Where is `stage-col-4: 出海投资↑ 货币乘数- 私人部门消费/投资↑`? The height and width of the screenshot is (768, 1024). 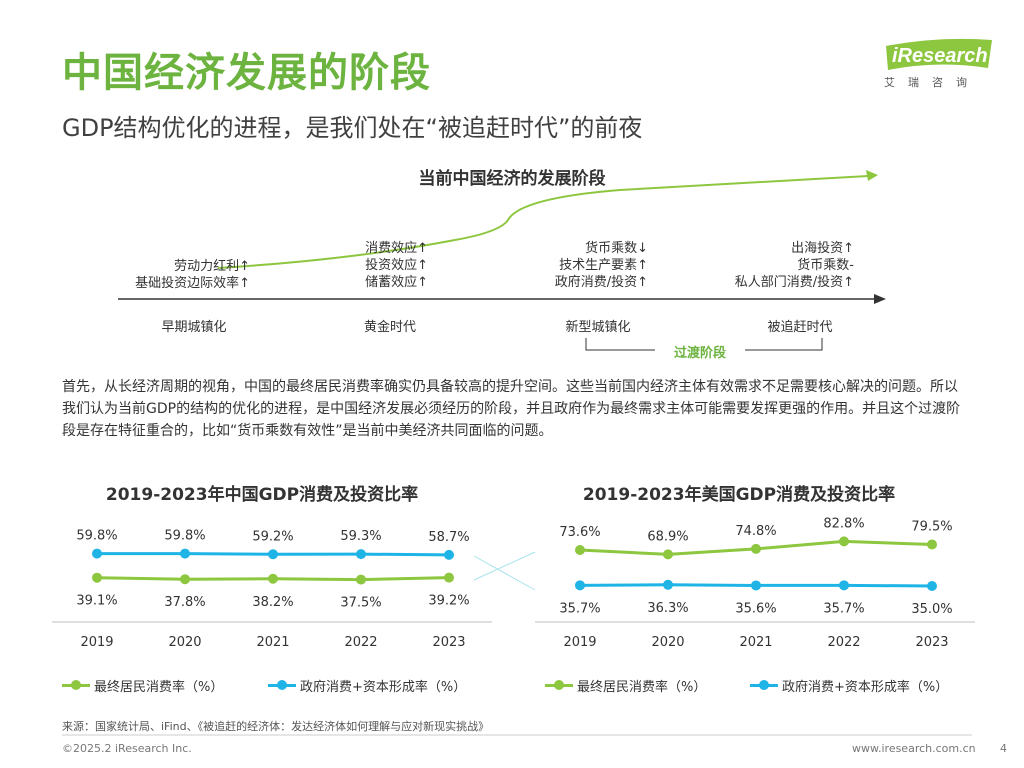
stage-col-4: 出海投资↑ 货币乘数- 私人部门消费/投资↑ is located at coordinates (777, 265).